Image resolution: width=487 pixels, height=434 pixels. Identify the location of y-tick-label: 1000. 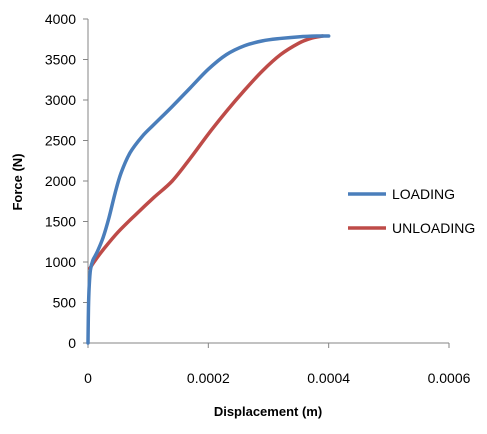
(60, 262).